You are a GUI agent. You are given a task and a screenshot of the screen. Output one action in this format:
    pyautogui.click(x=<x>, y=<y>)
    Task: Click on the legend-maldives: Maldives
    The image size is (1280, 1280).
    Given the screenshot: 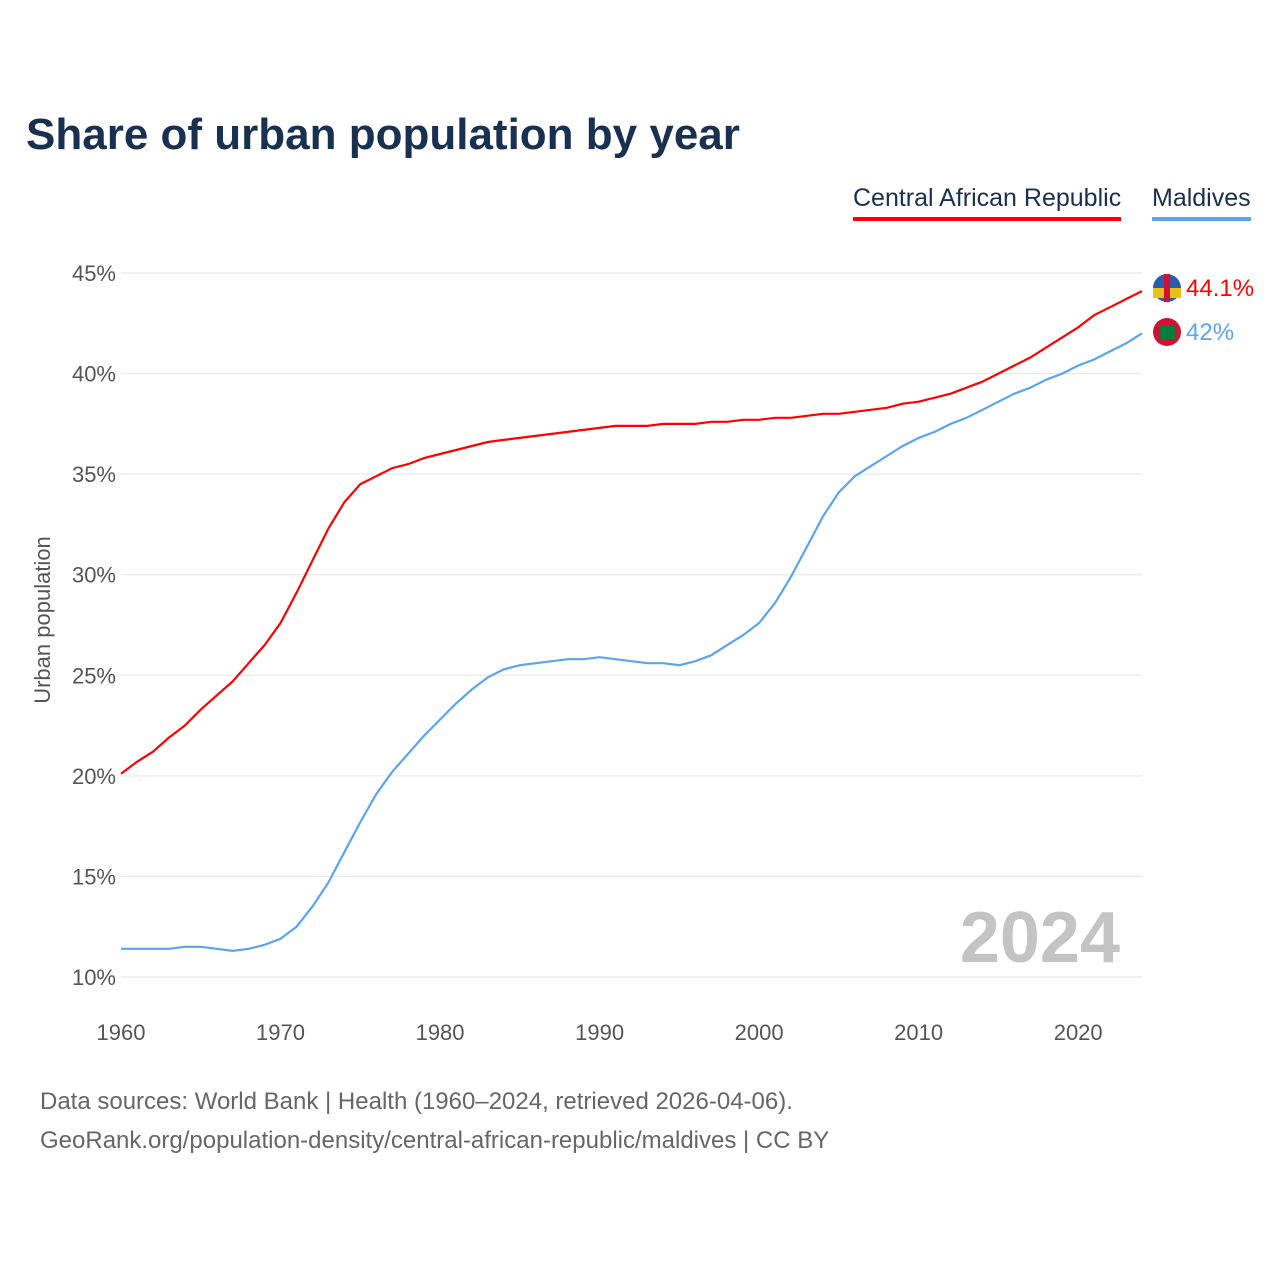 What is the action you would take?
    pyautogui.click(x=1201, y=202)
    